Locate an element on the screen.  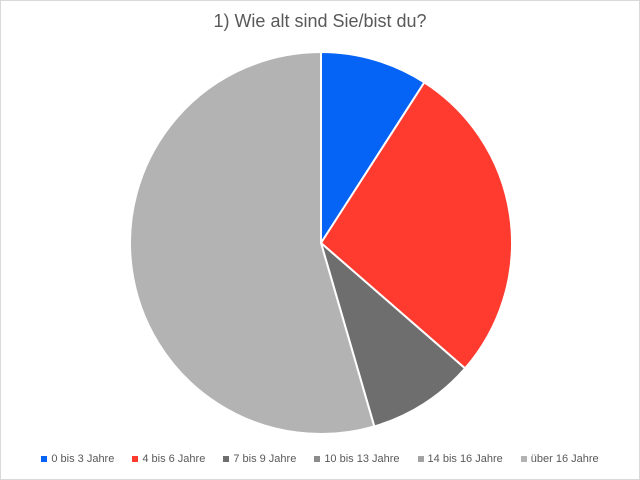
legend-label-0: 0 bis 3 Jahre is located at coordinates (83, 459).